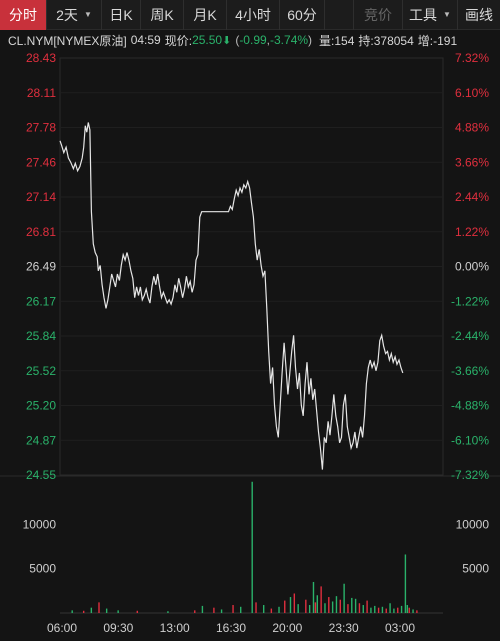 The image size is (500, 641). Describe the element at coordinates (178, 40) in the screenshot. I see `price-label: 现价:` at that location.